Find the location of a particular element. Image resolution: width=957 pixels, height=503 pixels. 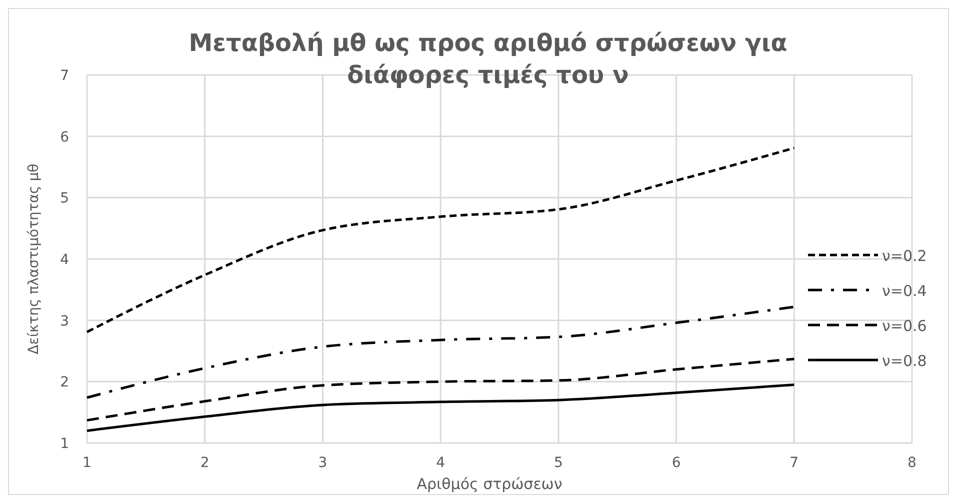

x-tick-label: 5 is located at coordinates (558, 463).